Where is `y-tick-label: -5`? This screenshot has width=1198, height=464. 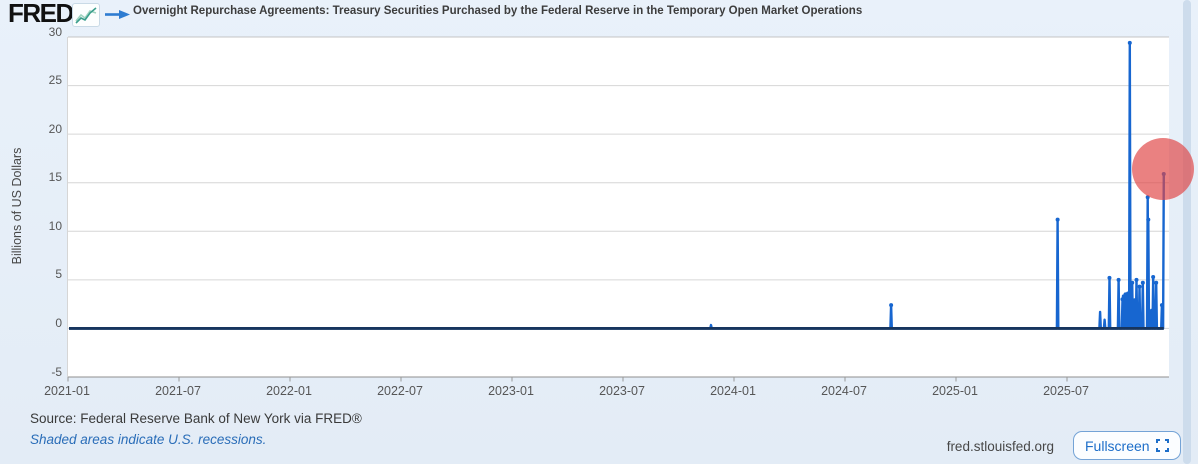
y-tick-label: -5 is located at coordinates (56, 371).